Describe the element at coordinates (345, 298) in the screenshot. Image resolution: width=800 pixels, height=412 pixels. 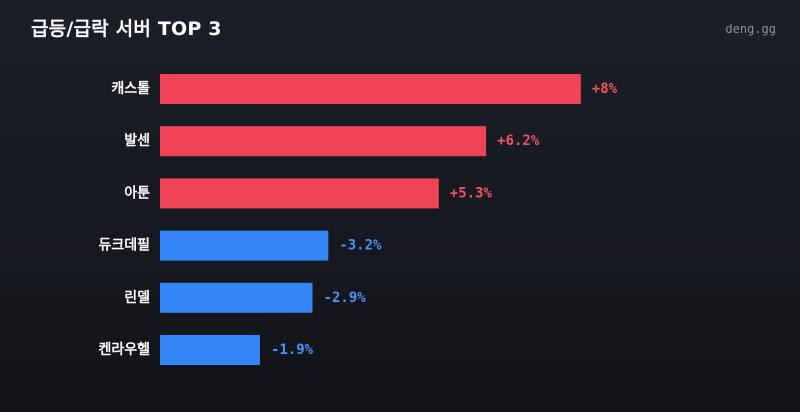
I see `value-label: -2.9%` at that location.